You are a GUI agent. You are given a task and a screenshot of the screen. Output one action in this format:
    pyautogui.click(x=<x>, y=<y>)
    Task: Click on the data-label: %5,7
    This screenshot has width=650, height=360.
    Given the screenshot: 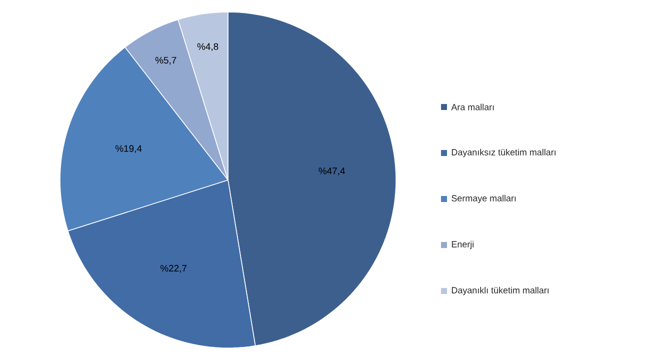 What is the action you would take?
    pyautogui.click(x=165, y=60)
    